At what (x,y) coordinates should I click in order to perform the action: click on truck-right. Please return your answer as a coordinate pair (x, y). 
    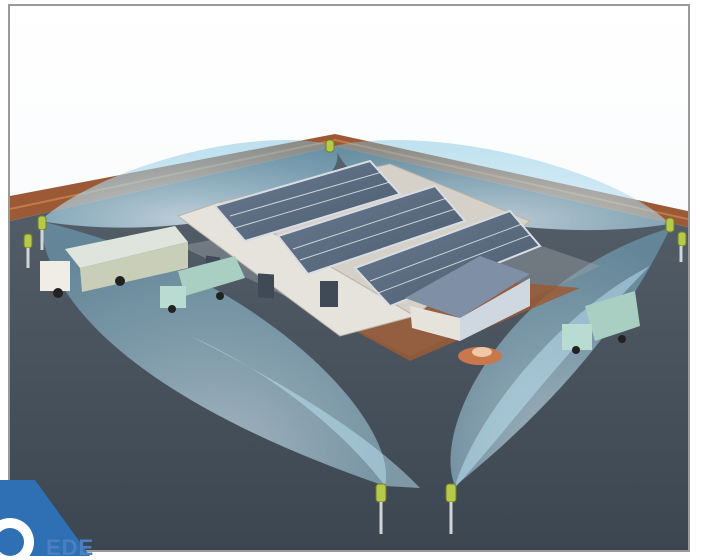
    Looking at the image, I should click on (601, 322).